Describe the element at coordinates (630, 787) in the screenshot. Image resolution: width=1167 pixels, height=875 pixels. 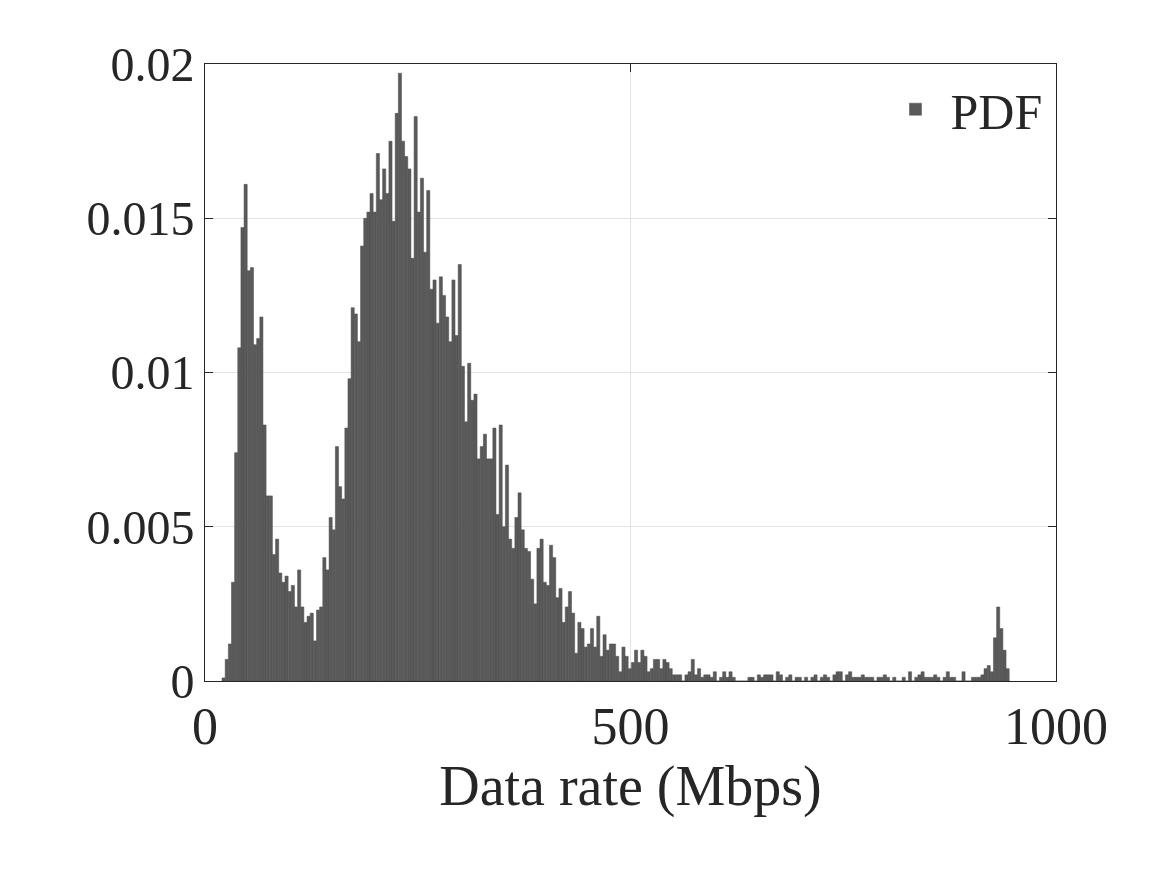
I see `x-axis-title: Data rate (Mbps)` at that location.